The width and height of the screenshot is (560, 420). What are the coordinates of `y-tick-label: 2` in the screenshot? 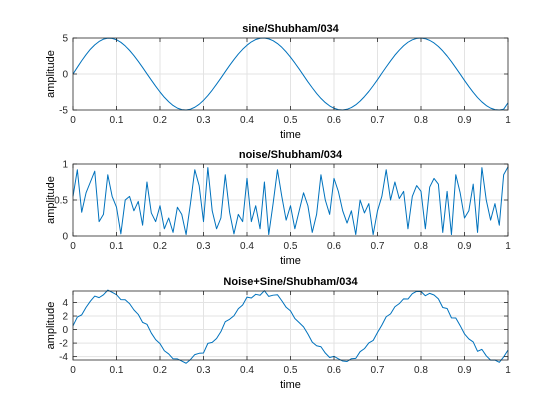 It's located at (65, 317).